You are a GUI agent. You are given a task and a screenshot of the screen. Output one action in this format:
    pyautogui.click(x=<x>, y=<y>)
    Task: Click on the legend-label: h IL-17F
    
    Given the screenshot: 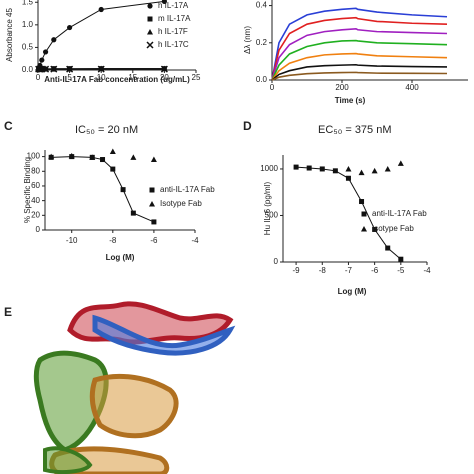 What is the action you would take?
    pyautogui.click(x=173, y=31)
    